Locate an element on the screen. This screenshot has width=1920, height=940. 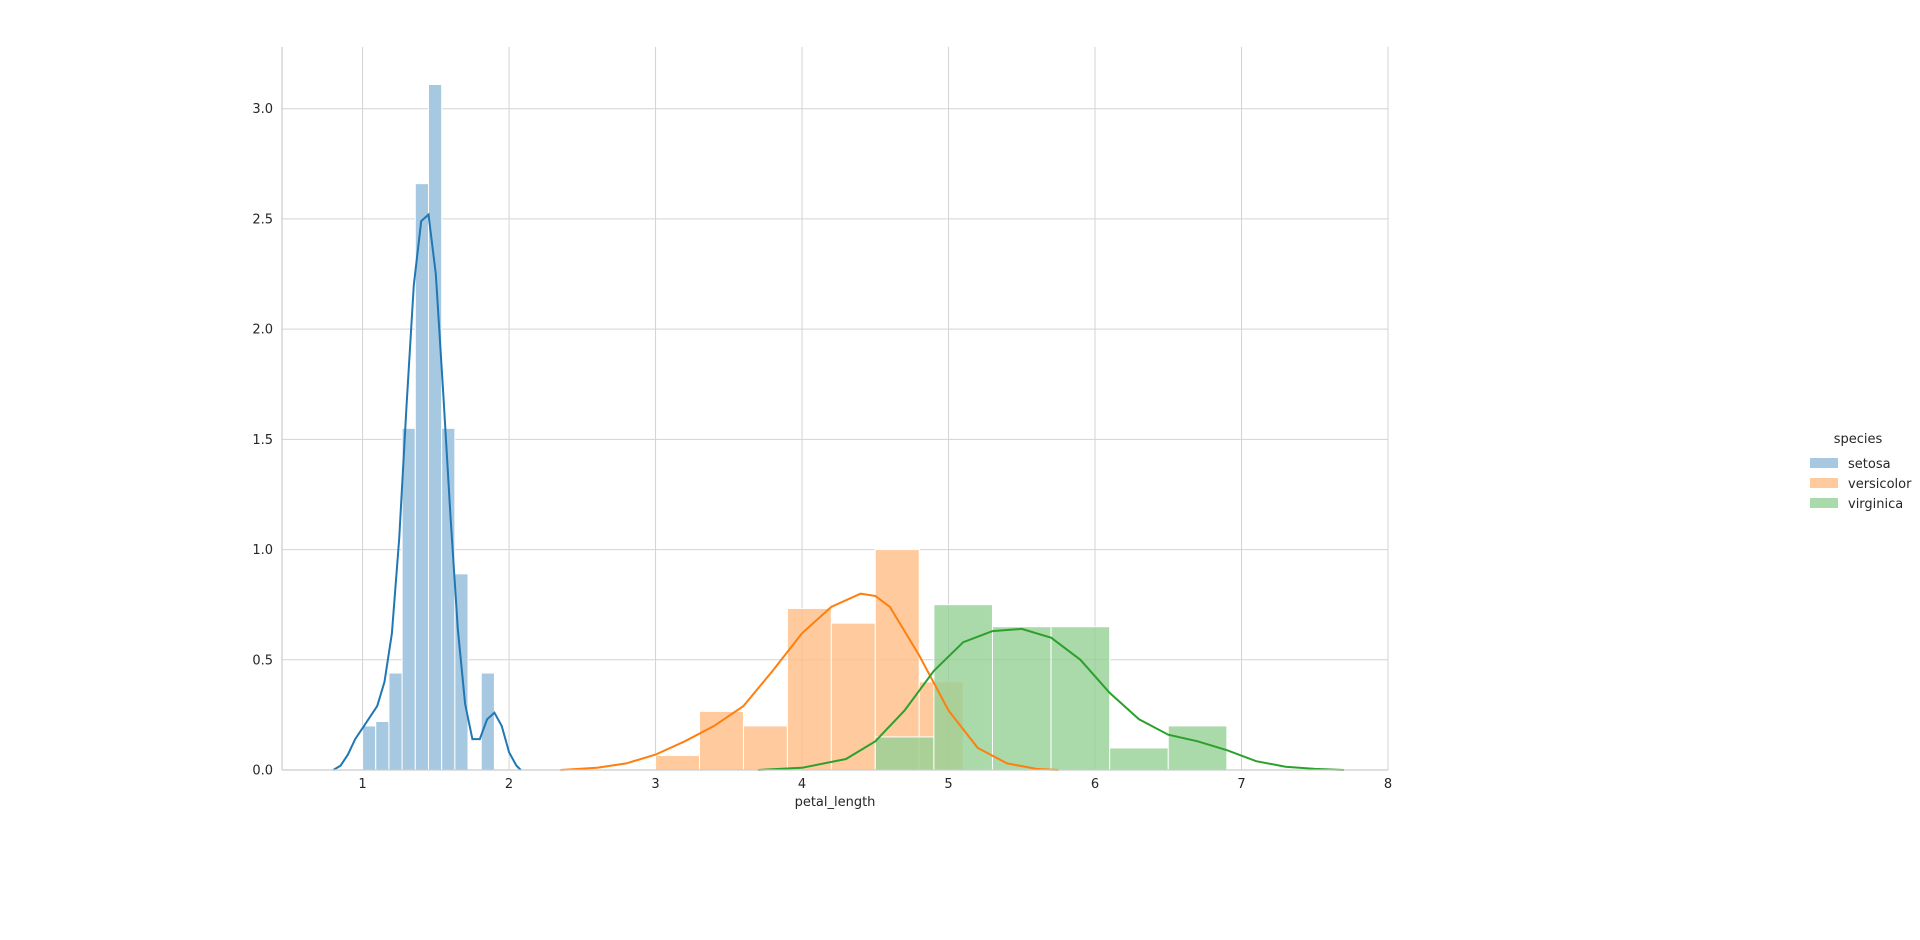
kde-line-versicolor is located at coordinates (809, 681).